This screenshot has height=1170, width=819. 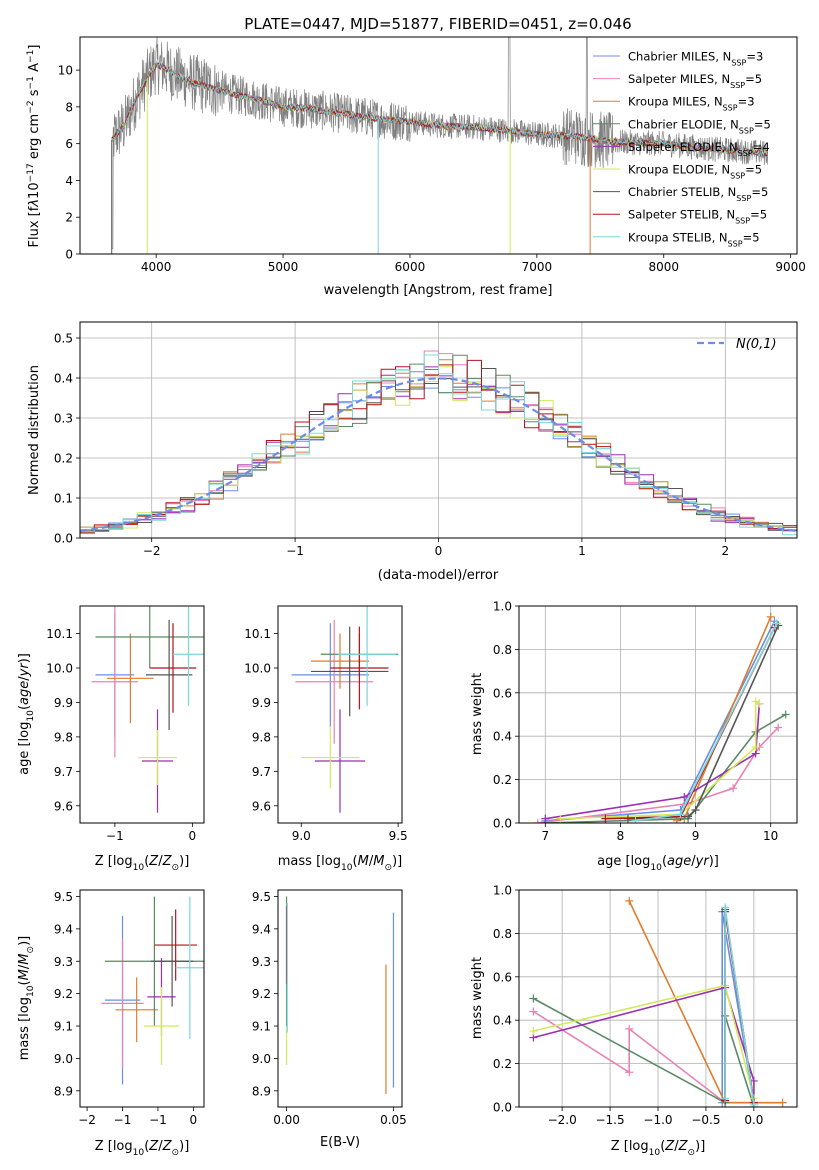 What do you see at coordinates (438, 575) in the screenshot?
I see `x-axis-label: (data-model)/error` at bounding box center [438, 575].